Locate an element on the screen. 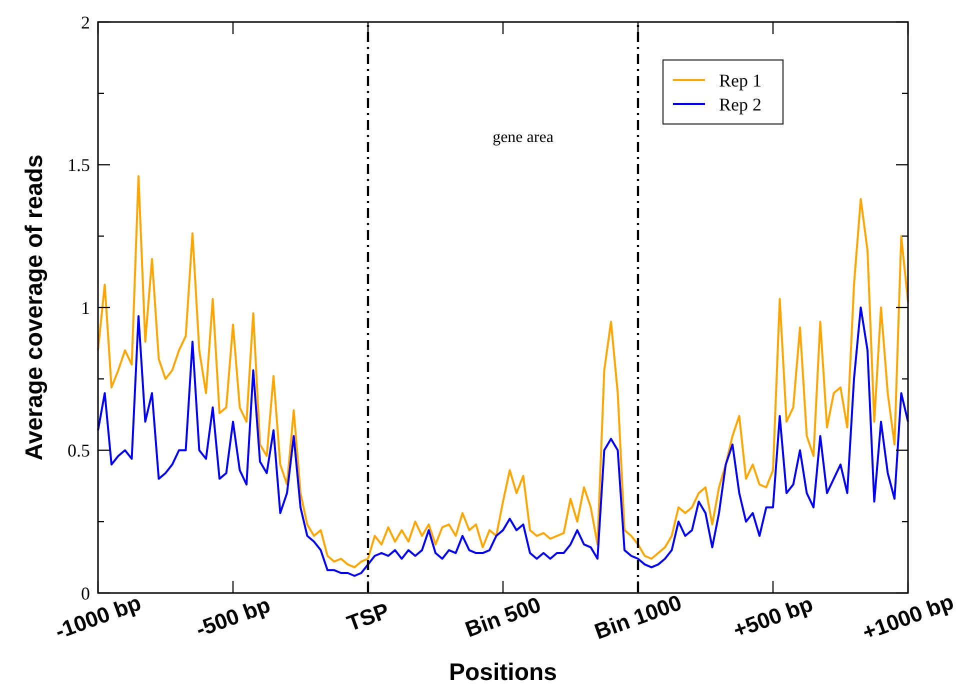 This screenshot has width=975, height=691. x-tick-label: -500 bp is located at coordinates (233, 617).